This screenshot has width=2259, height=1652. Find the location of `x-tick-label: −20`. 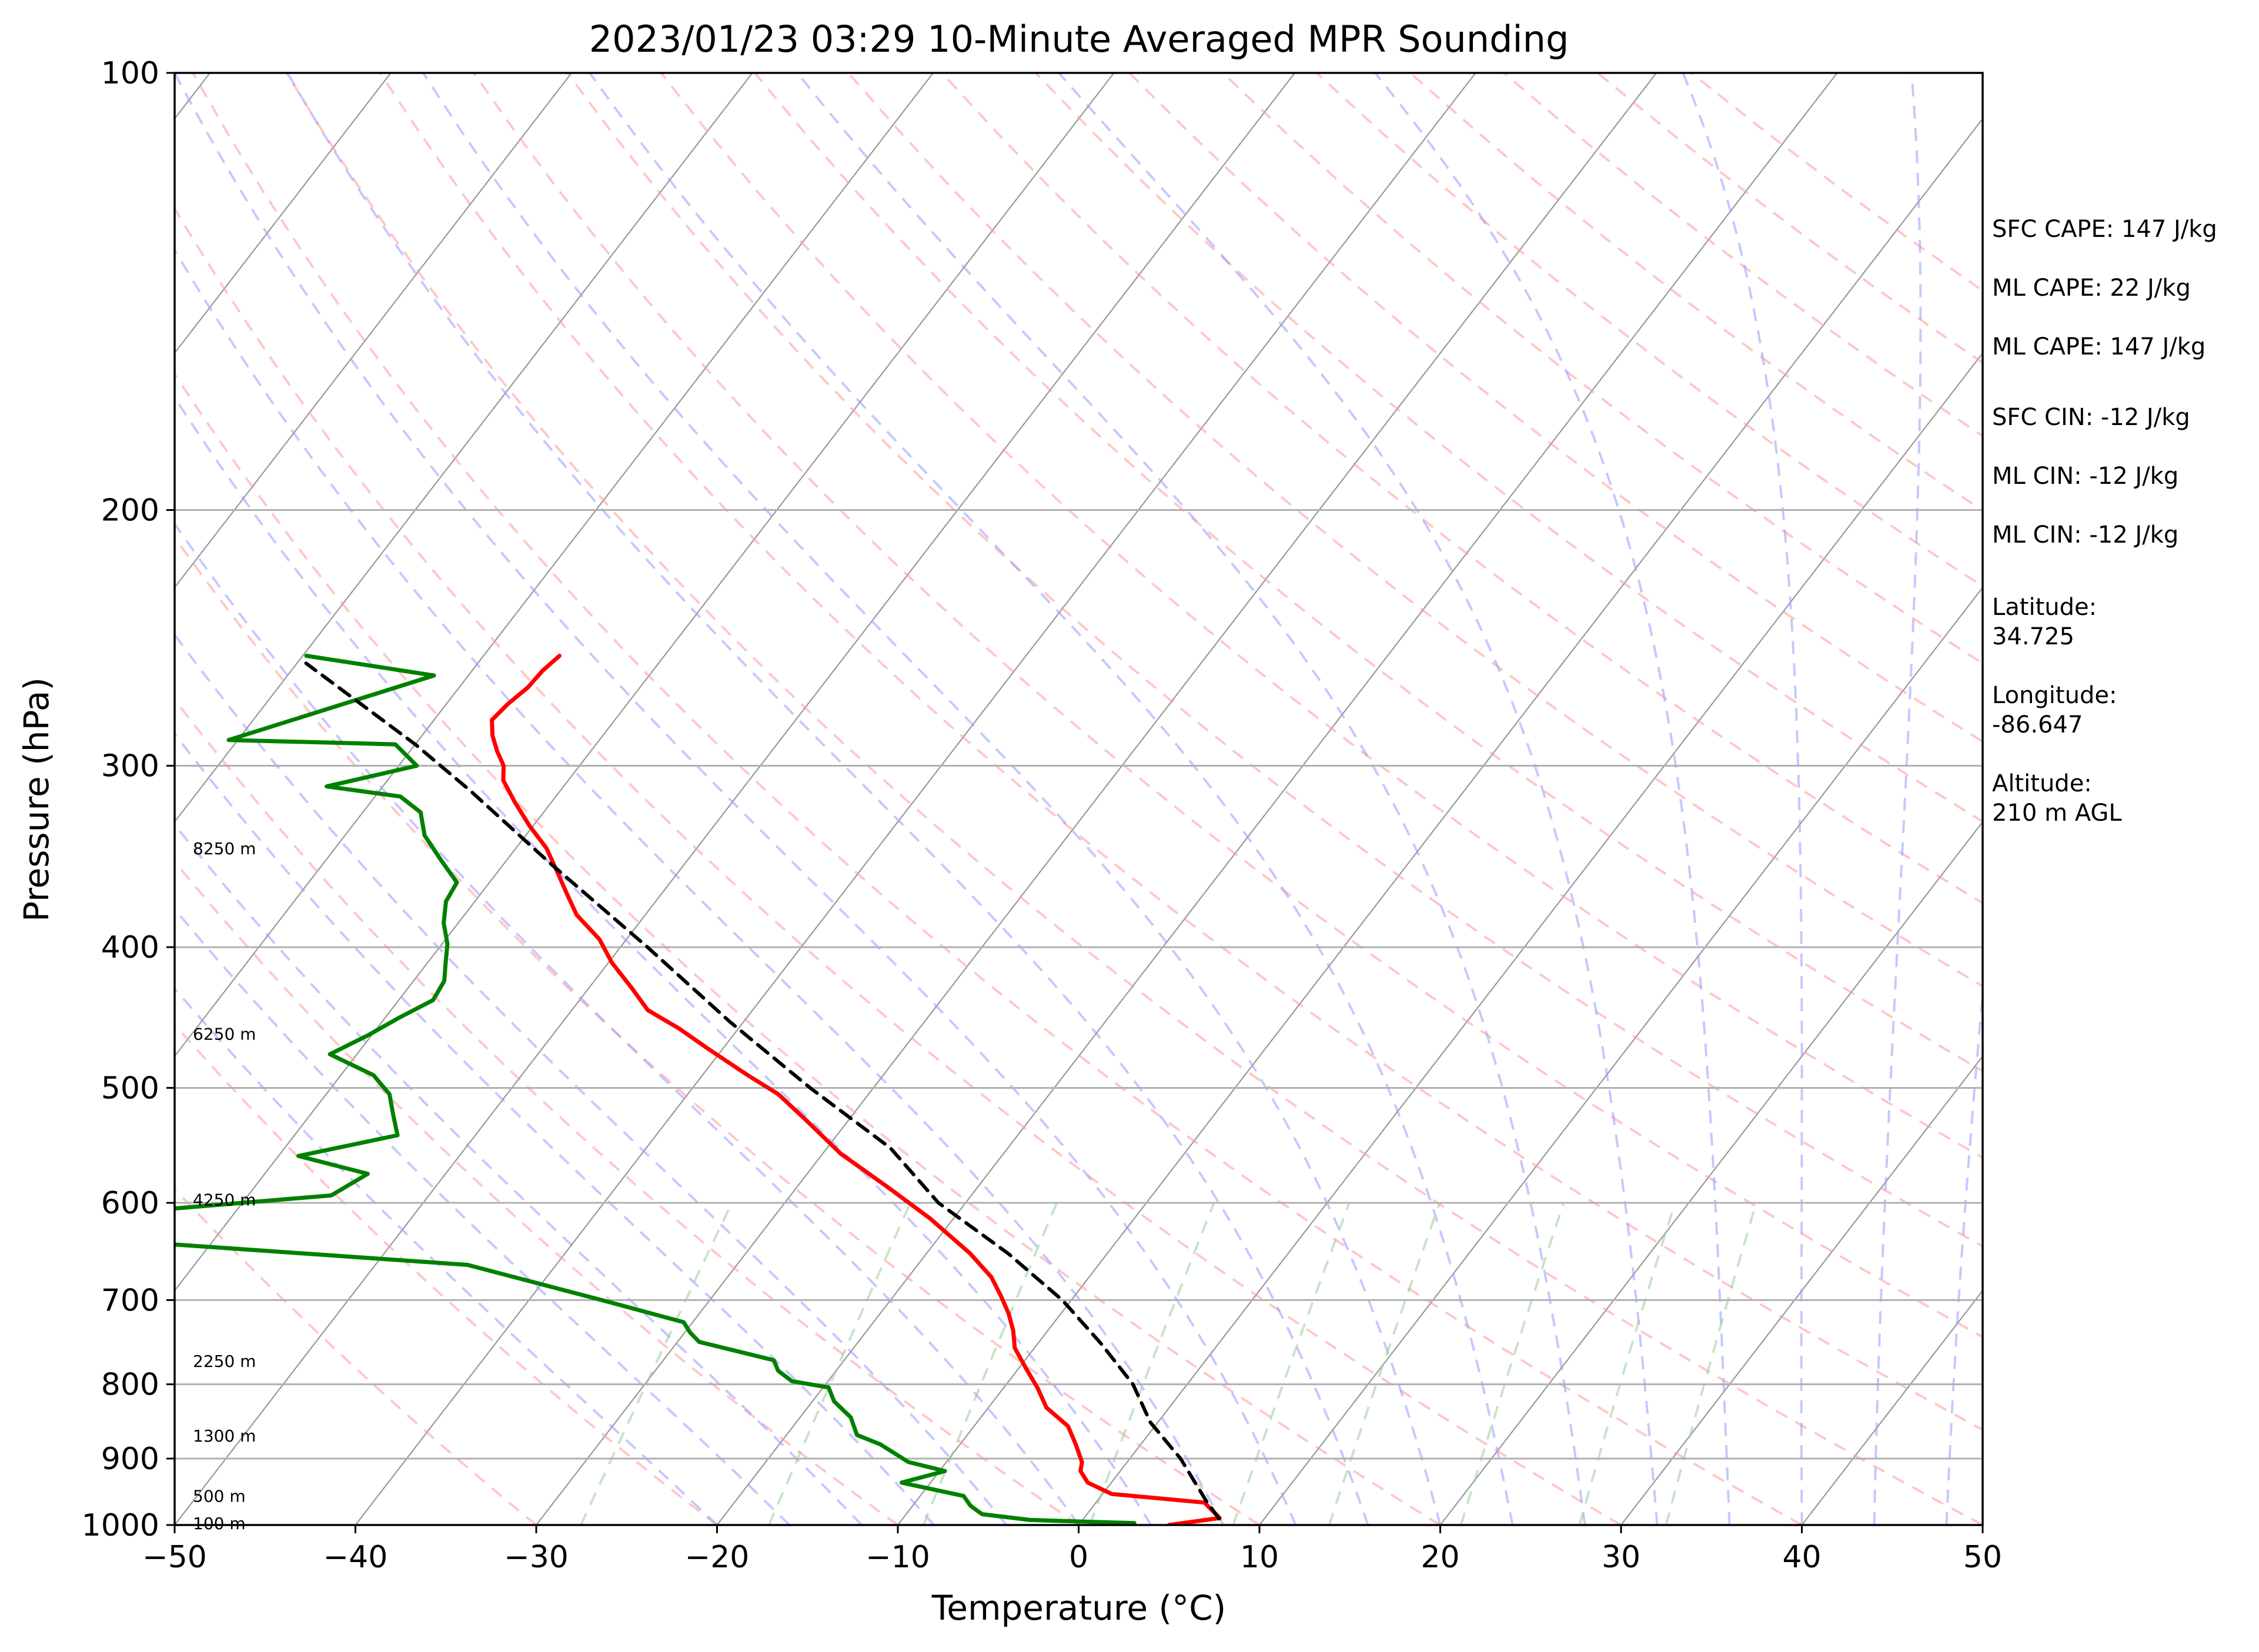

x-tick-label: −20 is located at coordinates (717, 1558).